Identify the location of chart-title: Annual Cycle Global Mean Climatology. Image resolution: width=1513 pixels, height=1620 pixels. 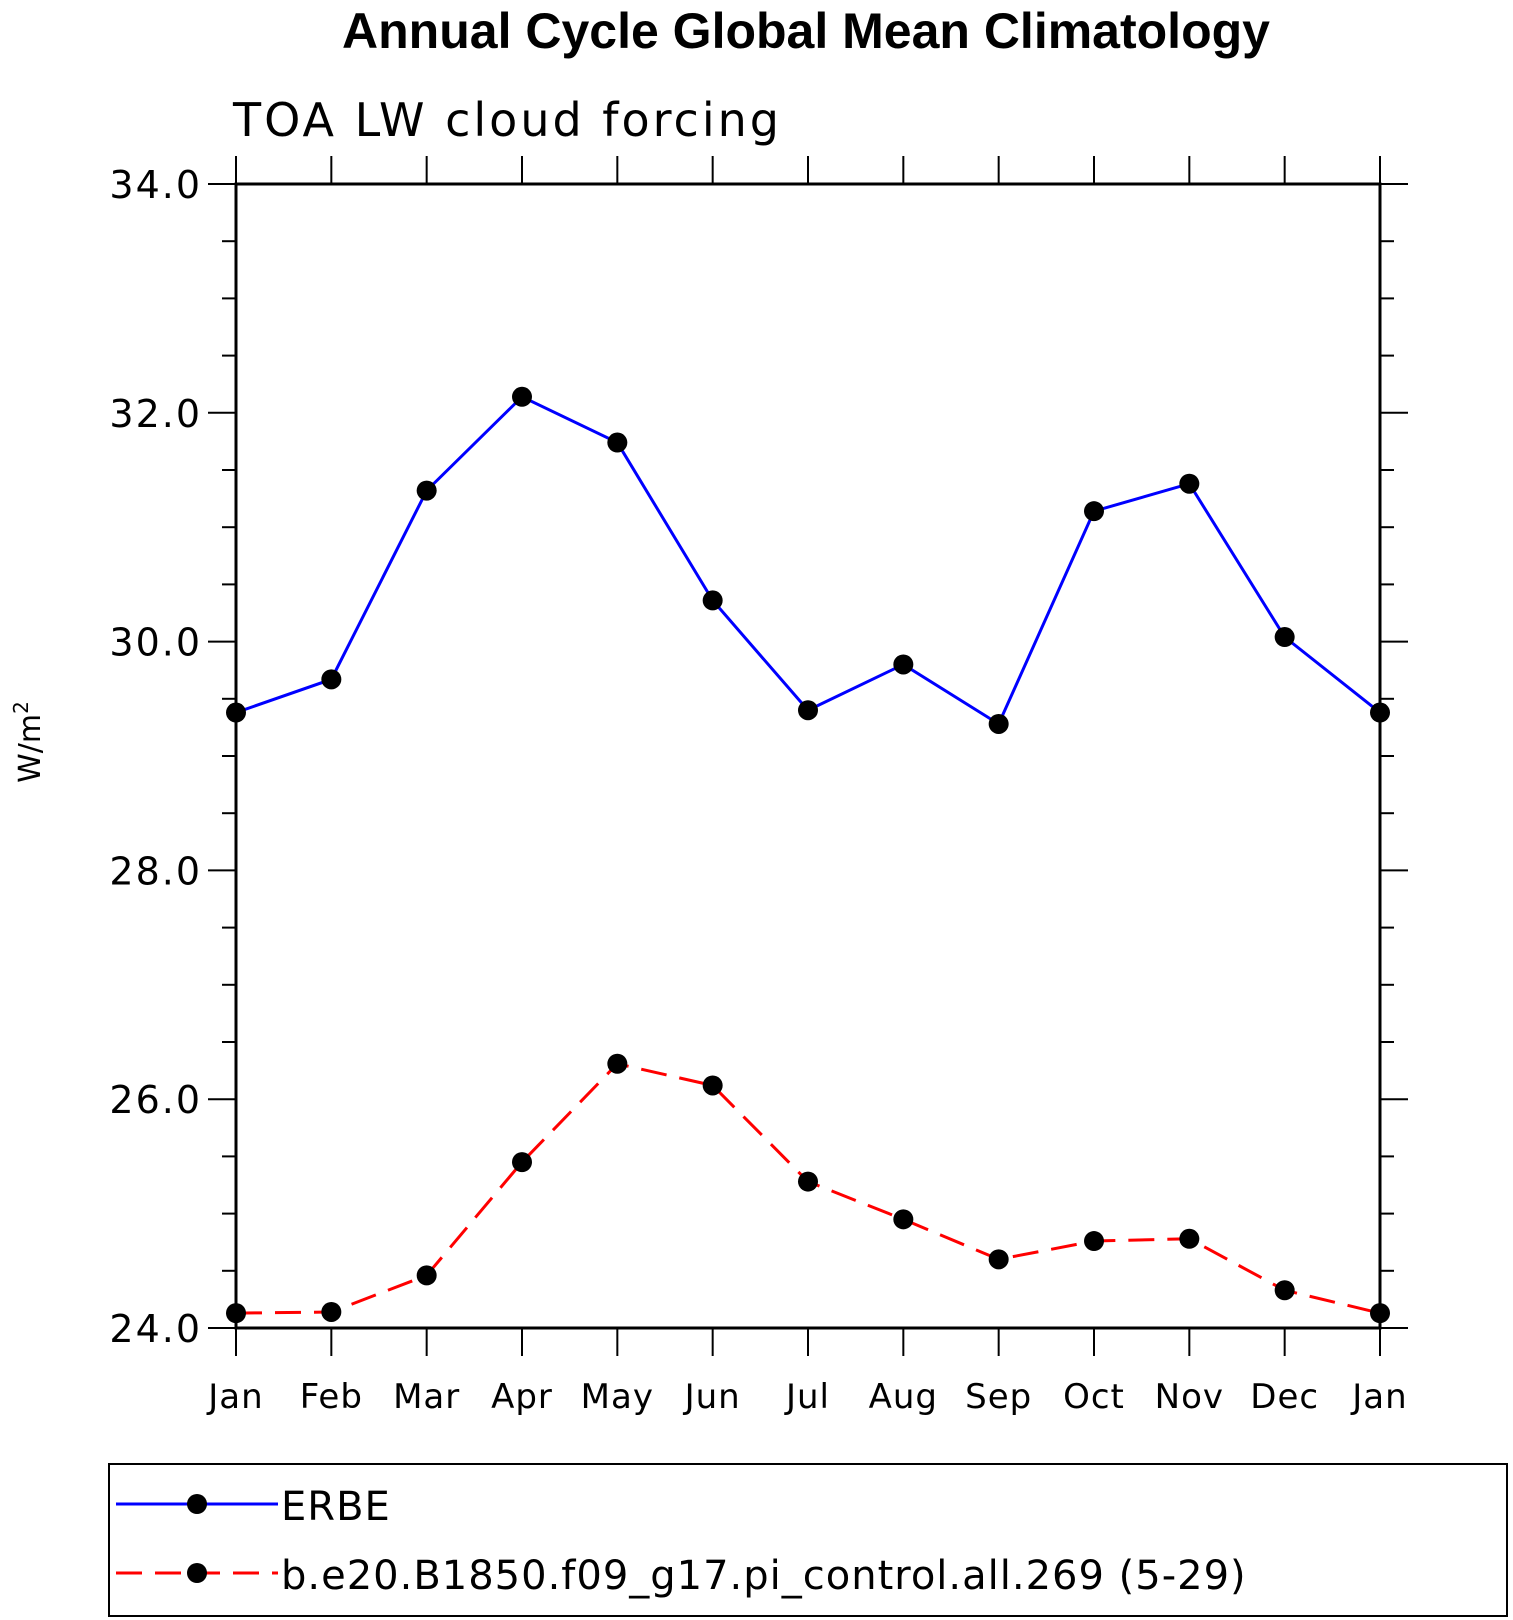
(806, 31).